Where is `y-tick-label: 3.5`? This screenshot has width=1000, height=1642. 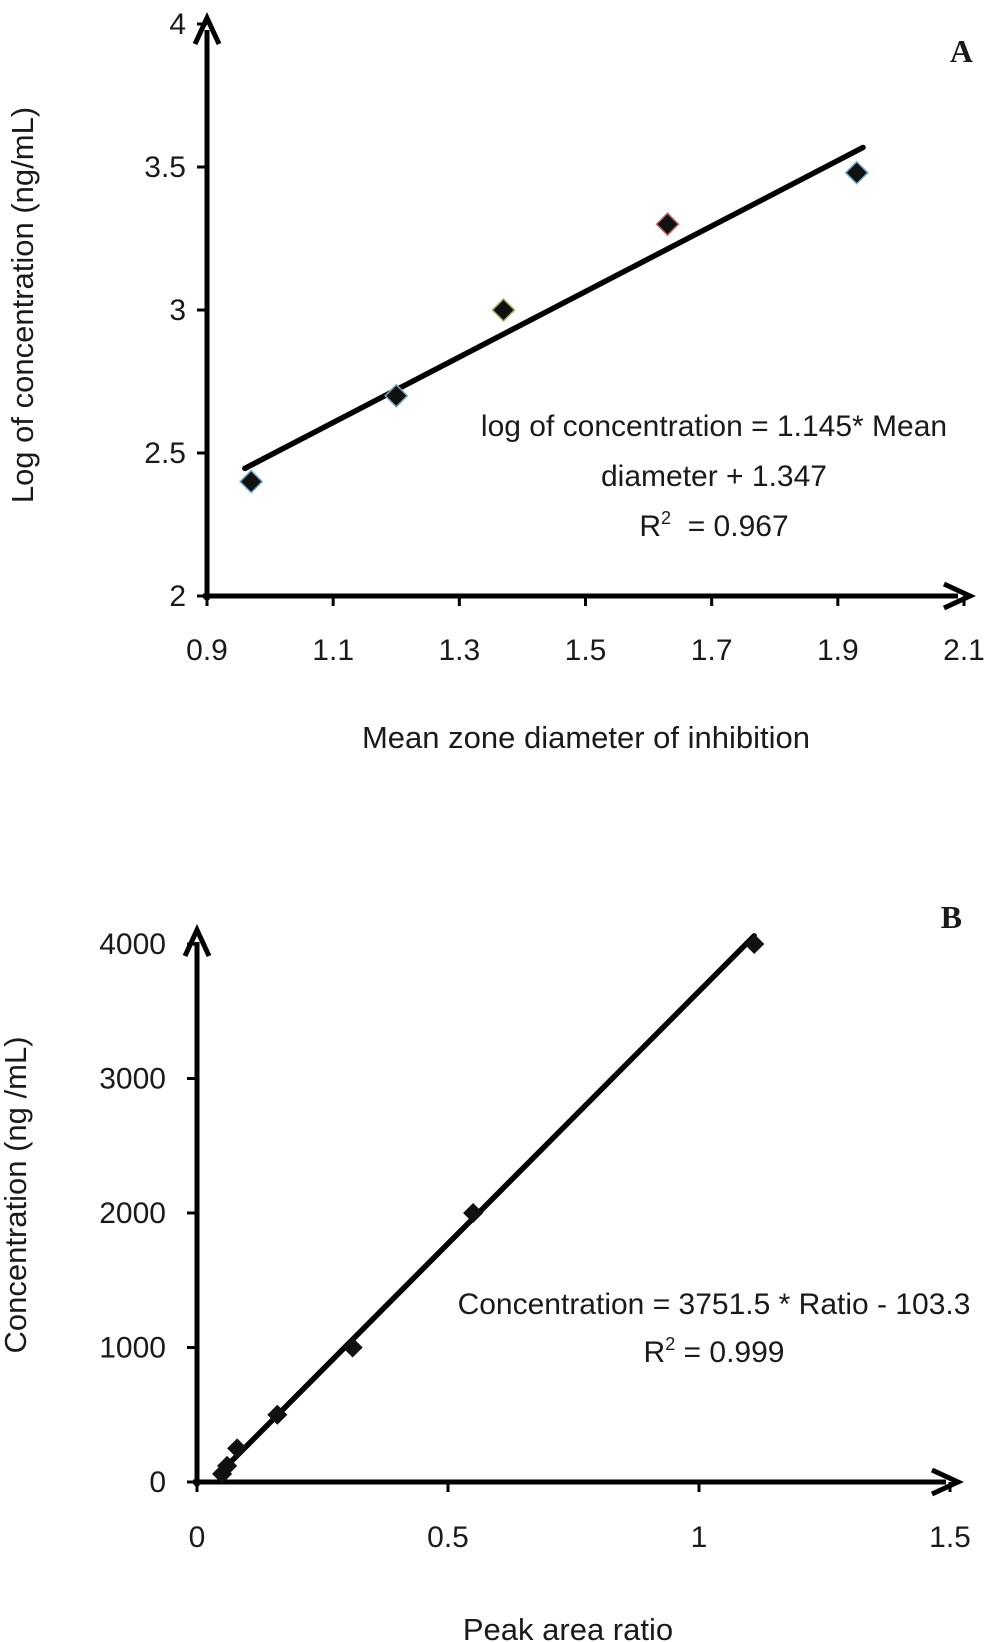
y-tick-label: 3.5 is located at coordinates (165, 167).